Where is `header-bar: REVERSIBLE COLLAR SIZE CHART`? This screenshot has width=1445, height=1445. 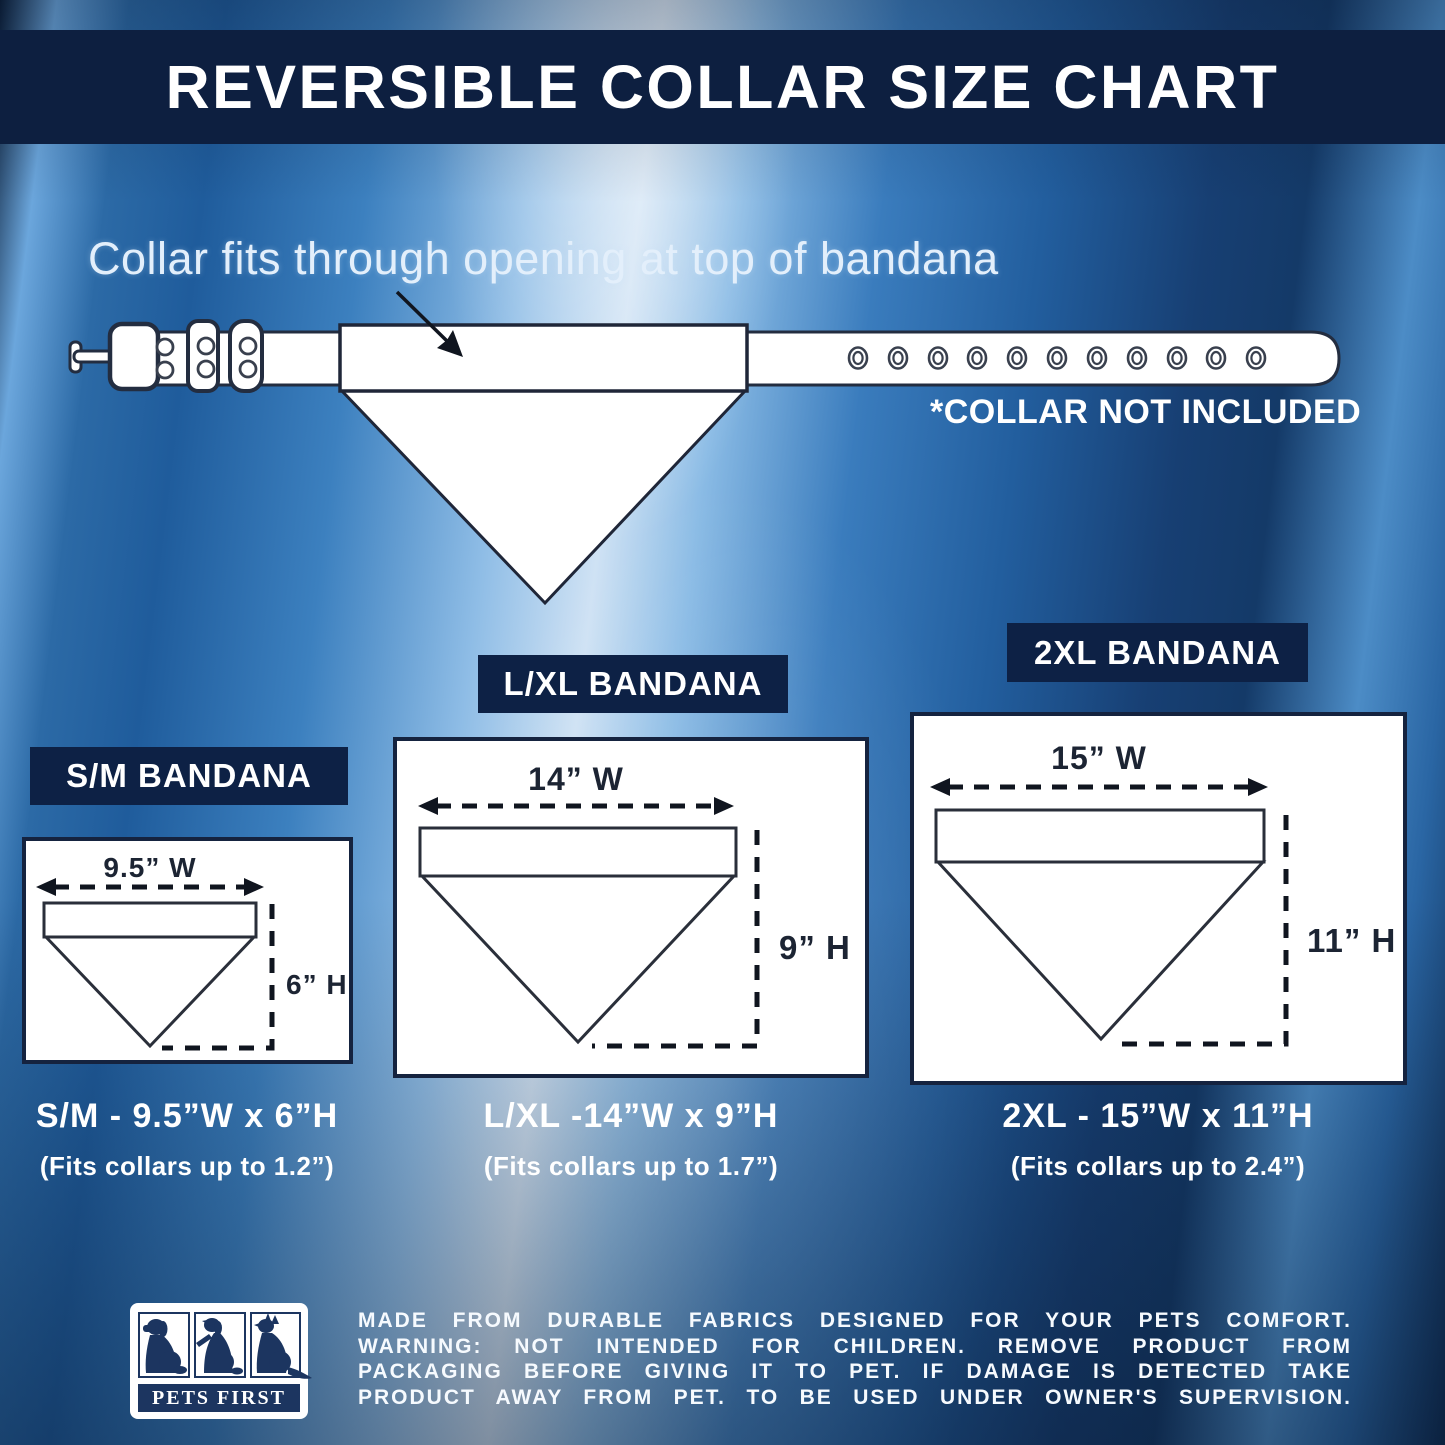 header-bar: REVERSIBLE COLLAR SIZE CHART is located at coordinates (722, 87).